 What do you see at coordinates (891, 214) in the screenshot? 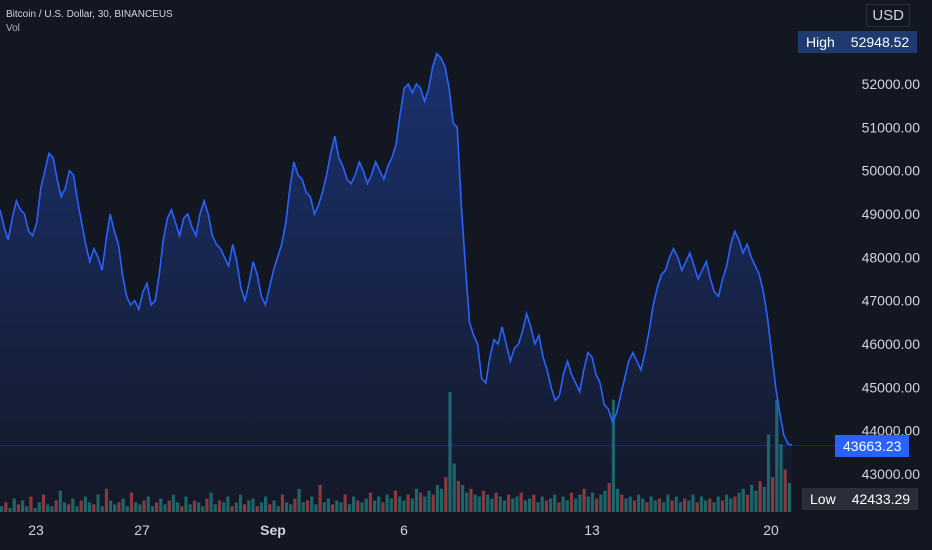
I see `y-tick-label: 49000.00` at bounding box center [891, 214].